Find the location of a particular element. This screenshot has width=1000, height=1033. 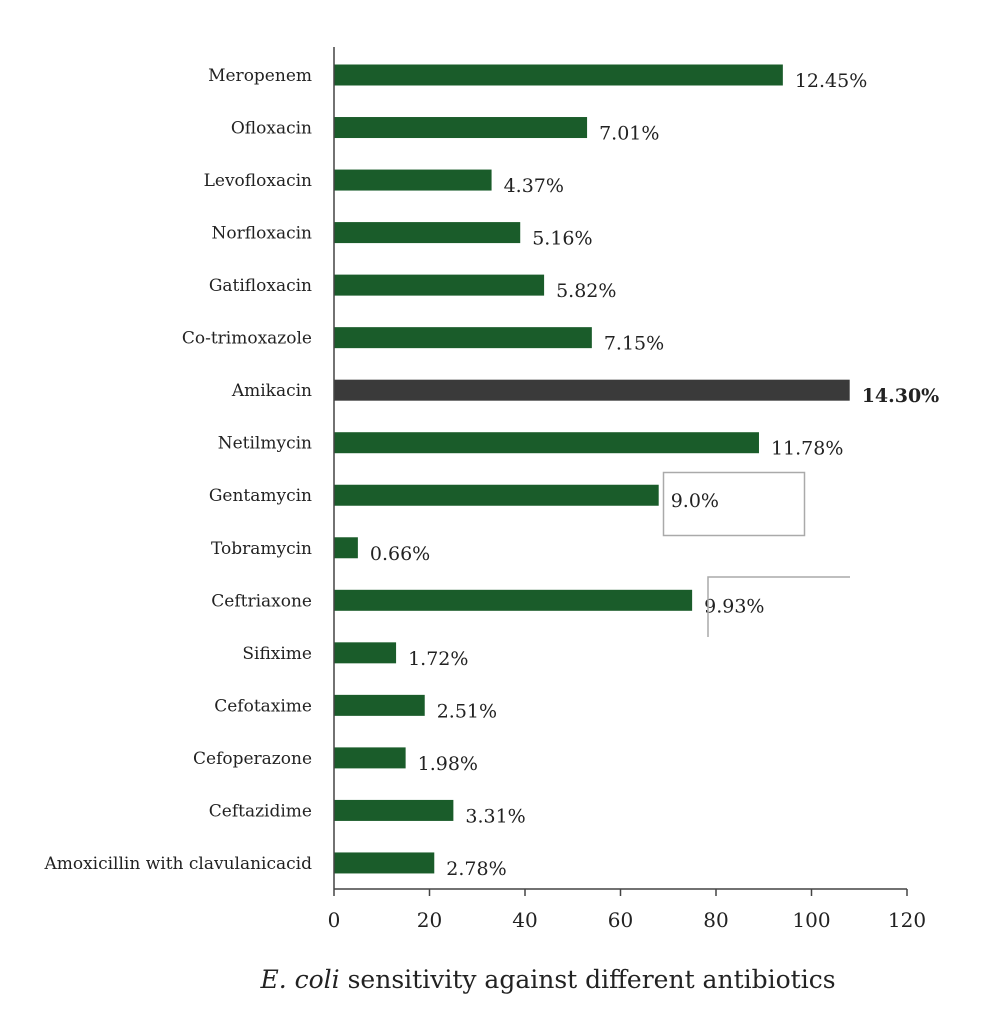

x-tick-labels: 0 20 40 60 80 100 120 is located at coordinates (627, 920).